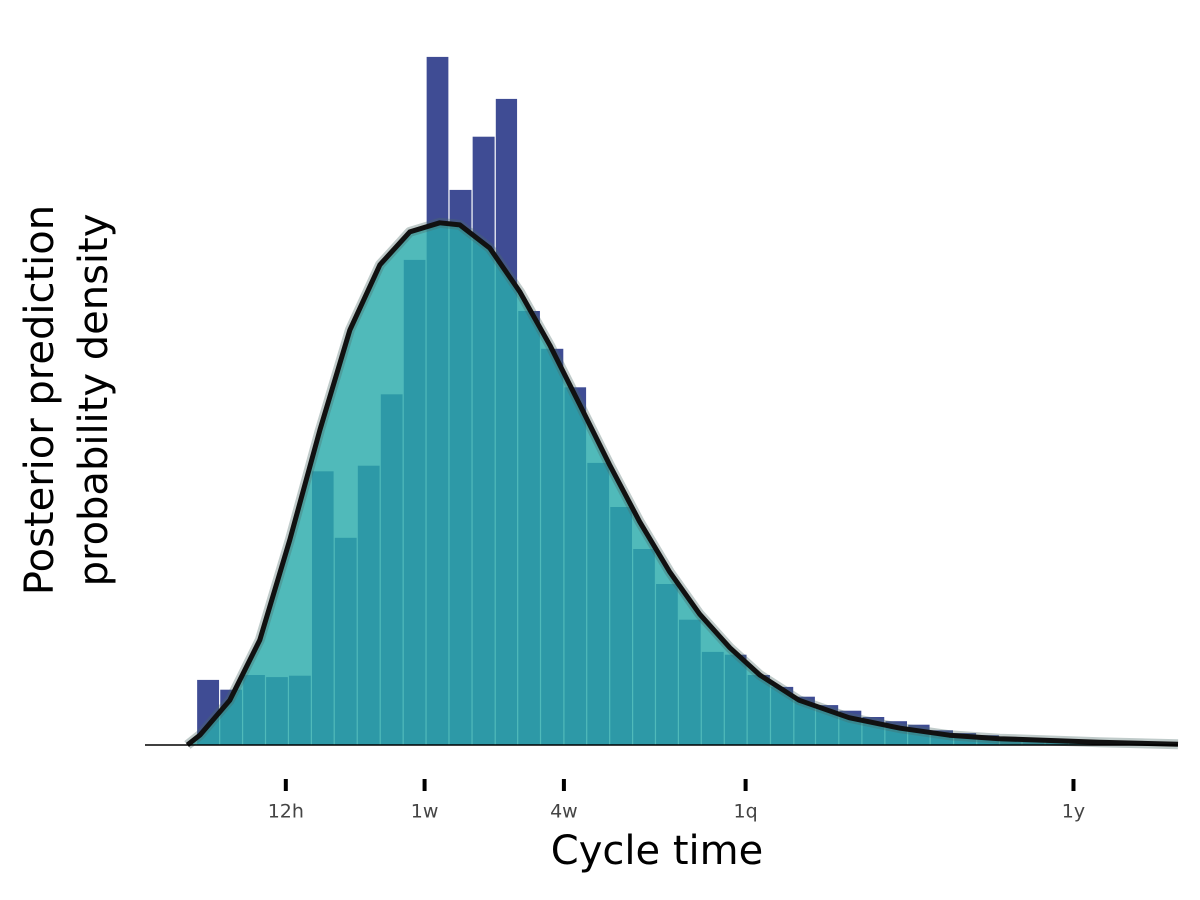  What do you see at coordinates (286, 812) in the screenshot?
I see `x-tick-label: 12h` at bounding box center [286, 812].